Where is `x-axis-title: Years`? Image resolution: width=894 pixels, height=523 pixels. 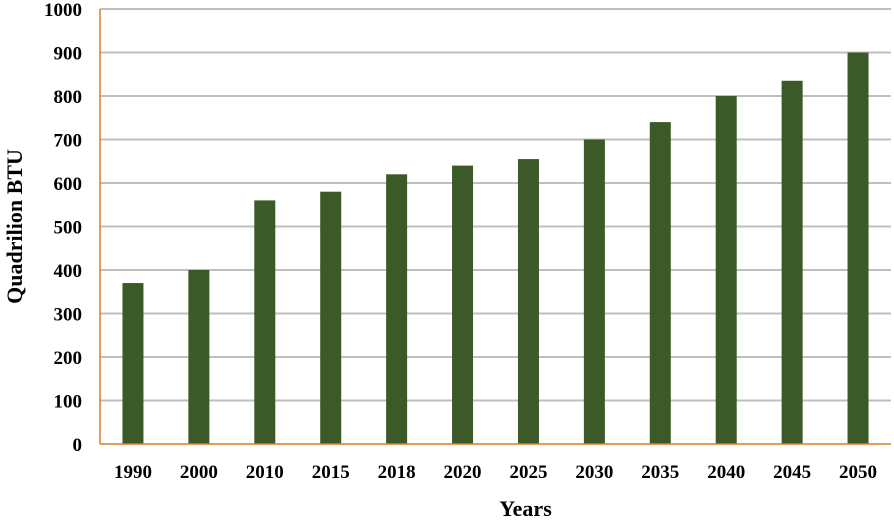
x-axis-title: Years is located at coordinates (525, 508).